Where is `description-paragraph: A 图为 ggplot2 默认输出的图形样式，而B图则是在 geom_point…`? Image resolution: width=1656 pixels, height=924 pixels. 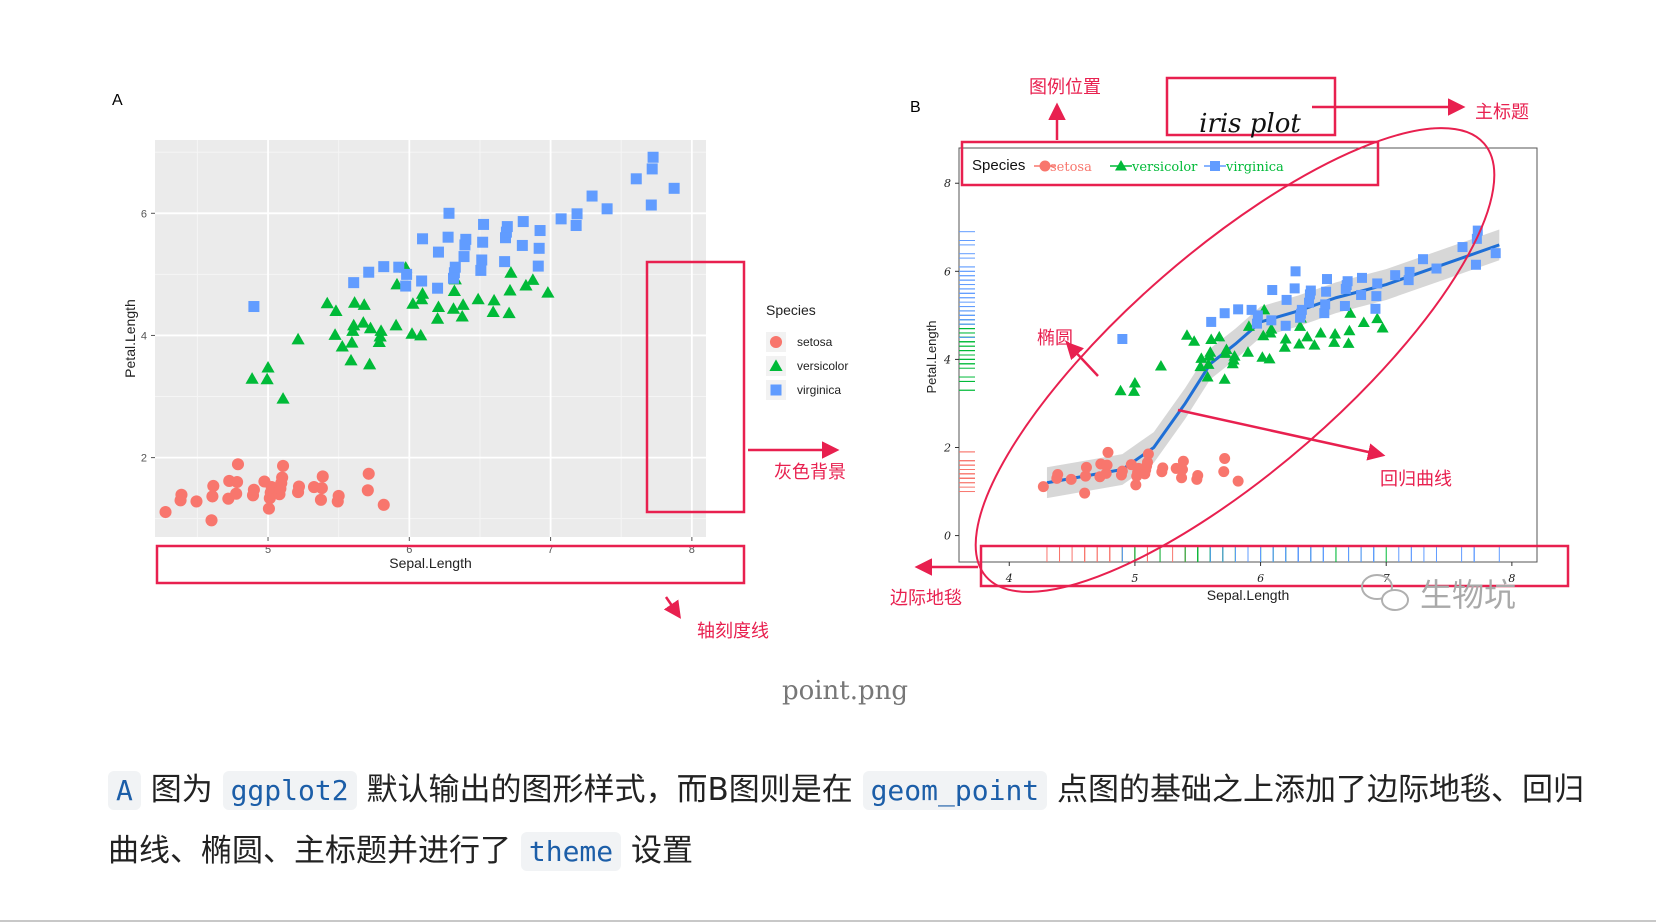
description-paragraph: A 图为 ggplot2 默认输出的图形样式，而B图则是在 geom_point… is located at coordinates (848, 821).